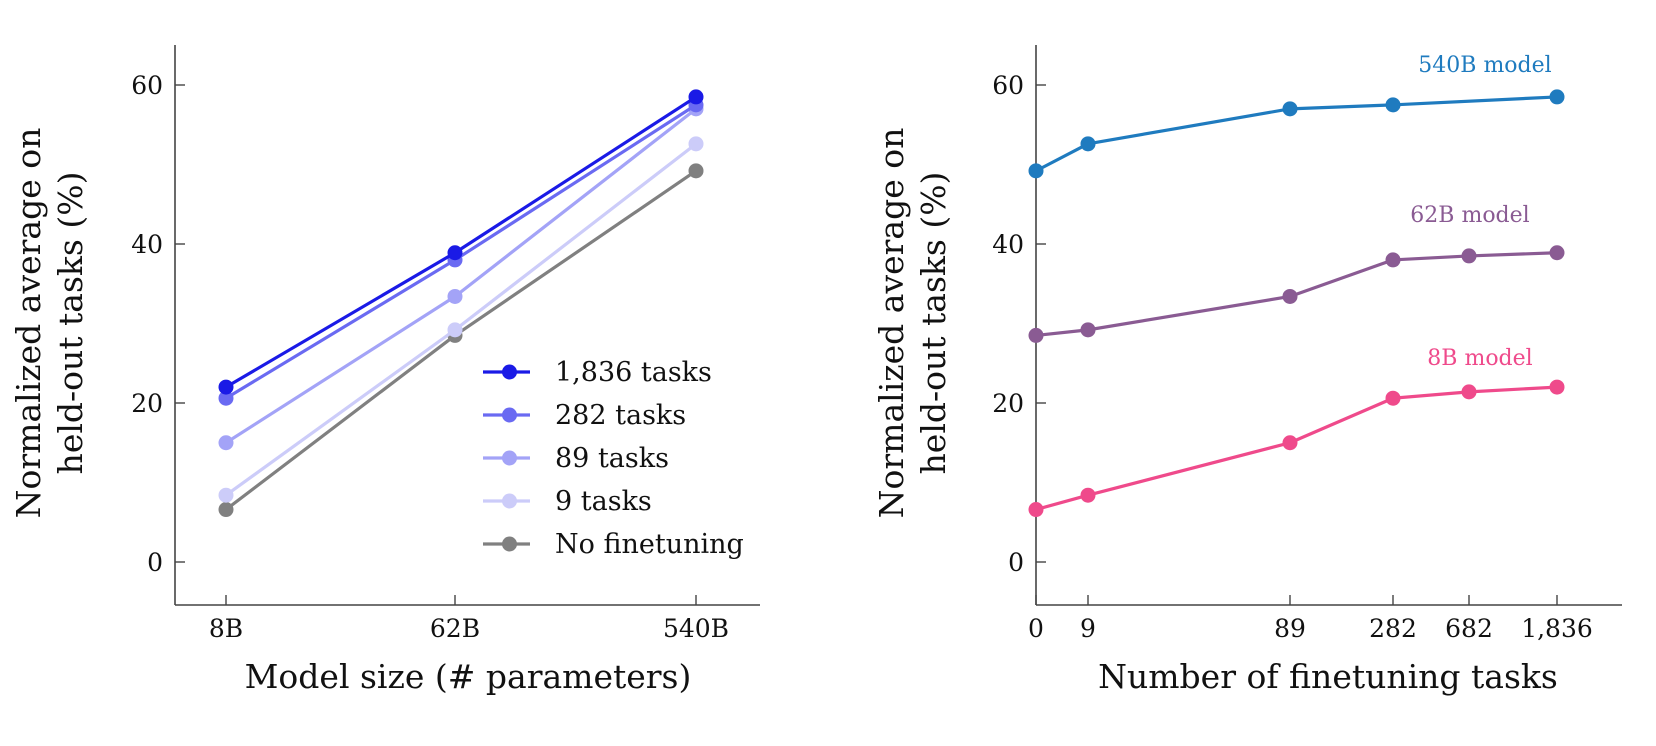 This screenshot has height=746, width=1656. What do you see at coordinates (612, 458) in the screenshot?
I see `legend-label: 89 tasks` at bounding box center [612, 458].